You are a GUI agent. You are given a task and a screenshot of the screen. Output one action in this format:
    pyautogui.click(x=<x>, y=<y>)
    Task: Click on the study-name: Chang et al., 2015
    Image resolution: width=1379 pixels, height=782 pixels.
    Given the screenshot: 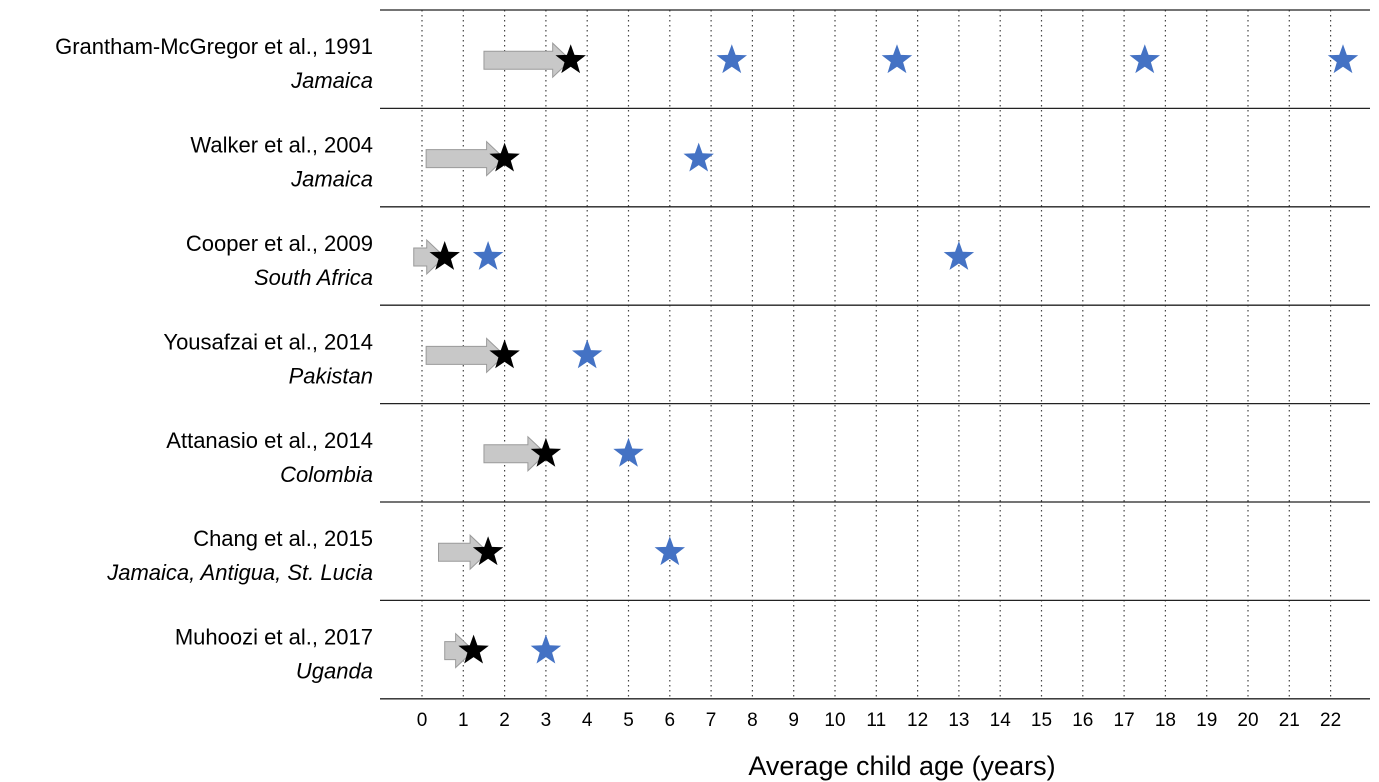 What is the action you would take?
    pyautogui.click(x=283, y=538)
    